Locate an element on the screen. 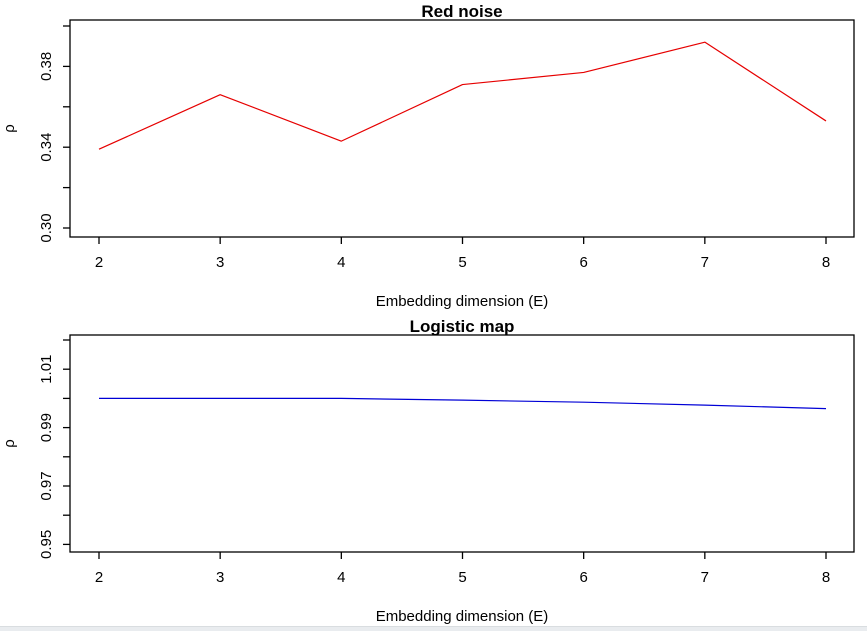  y-tick-label: 0.95 is located at coordinates (46, 544).